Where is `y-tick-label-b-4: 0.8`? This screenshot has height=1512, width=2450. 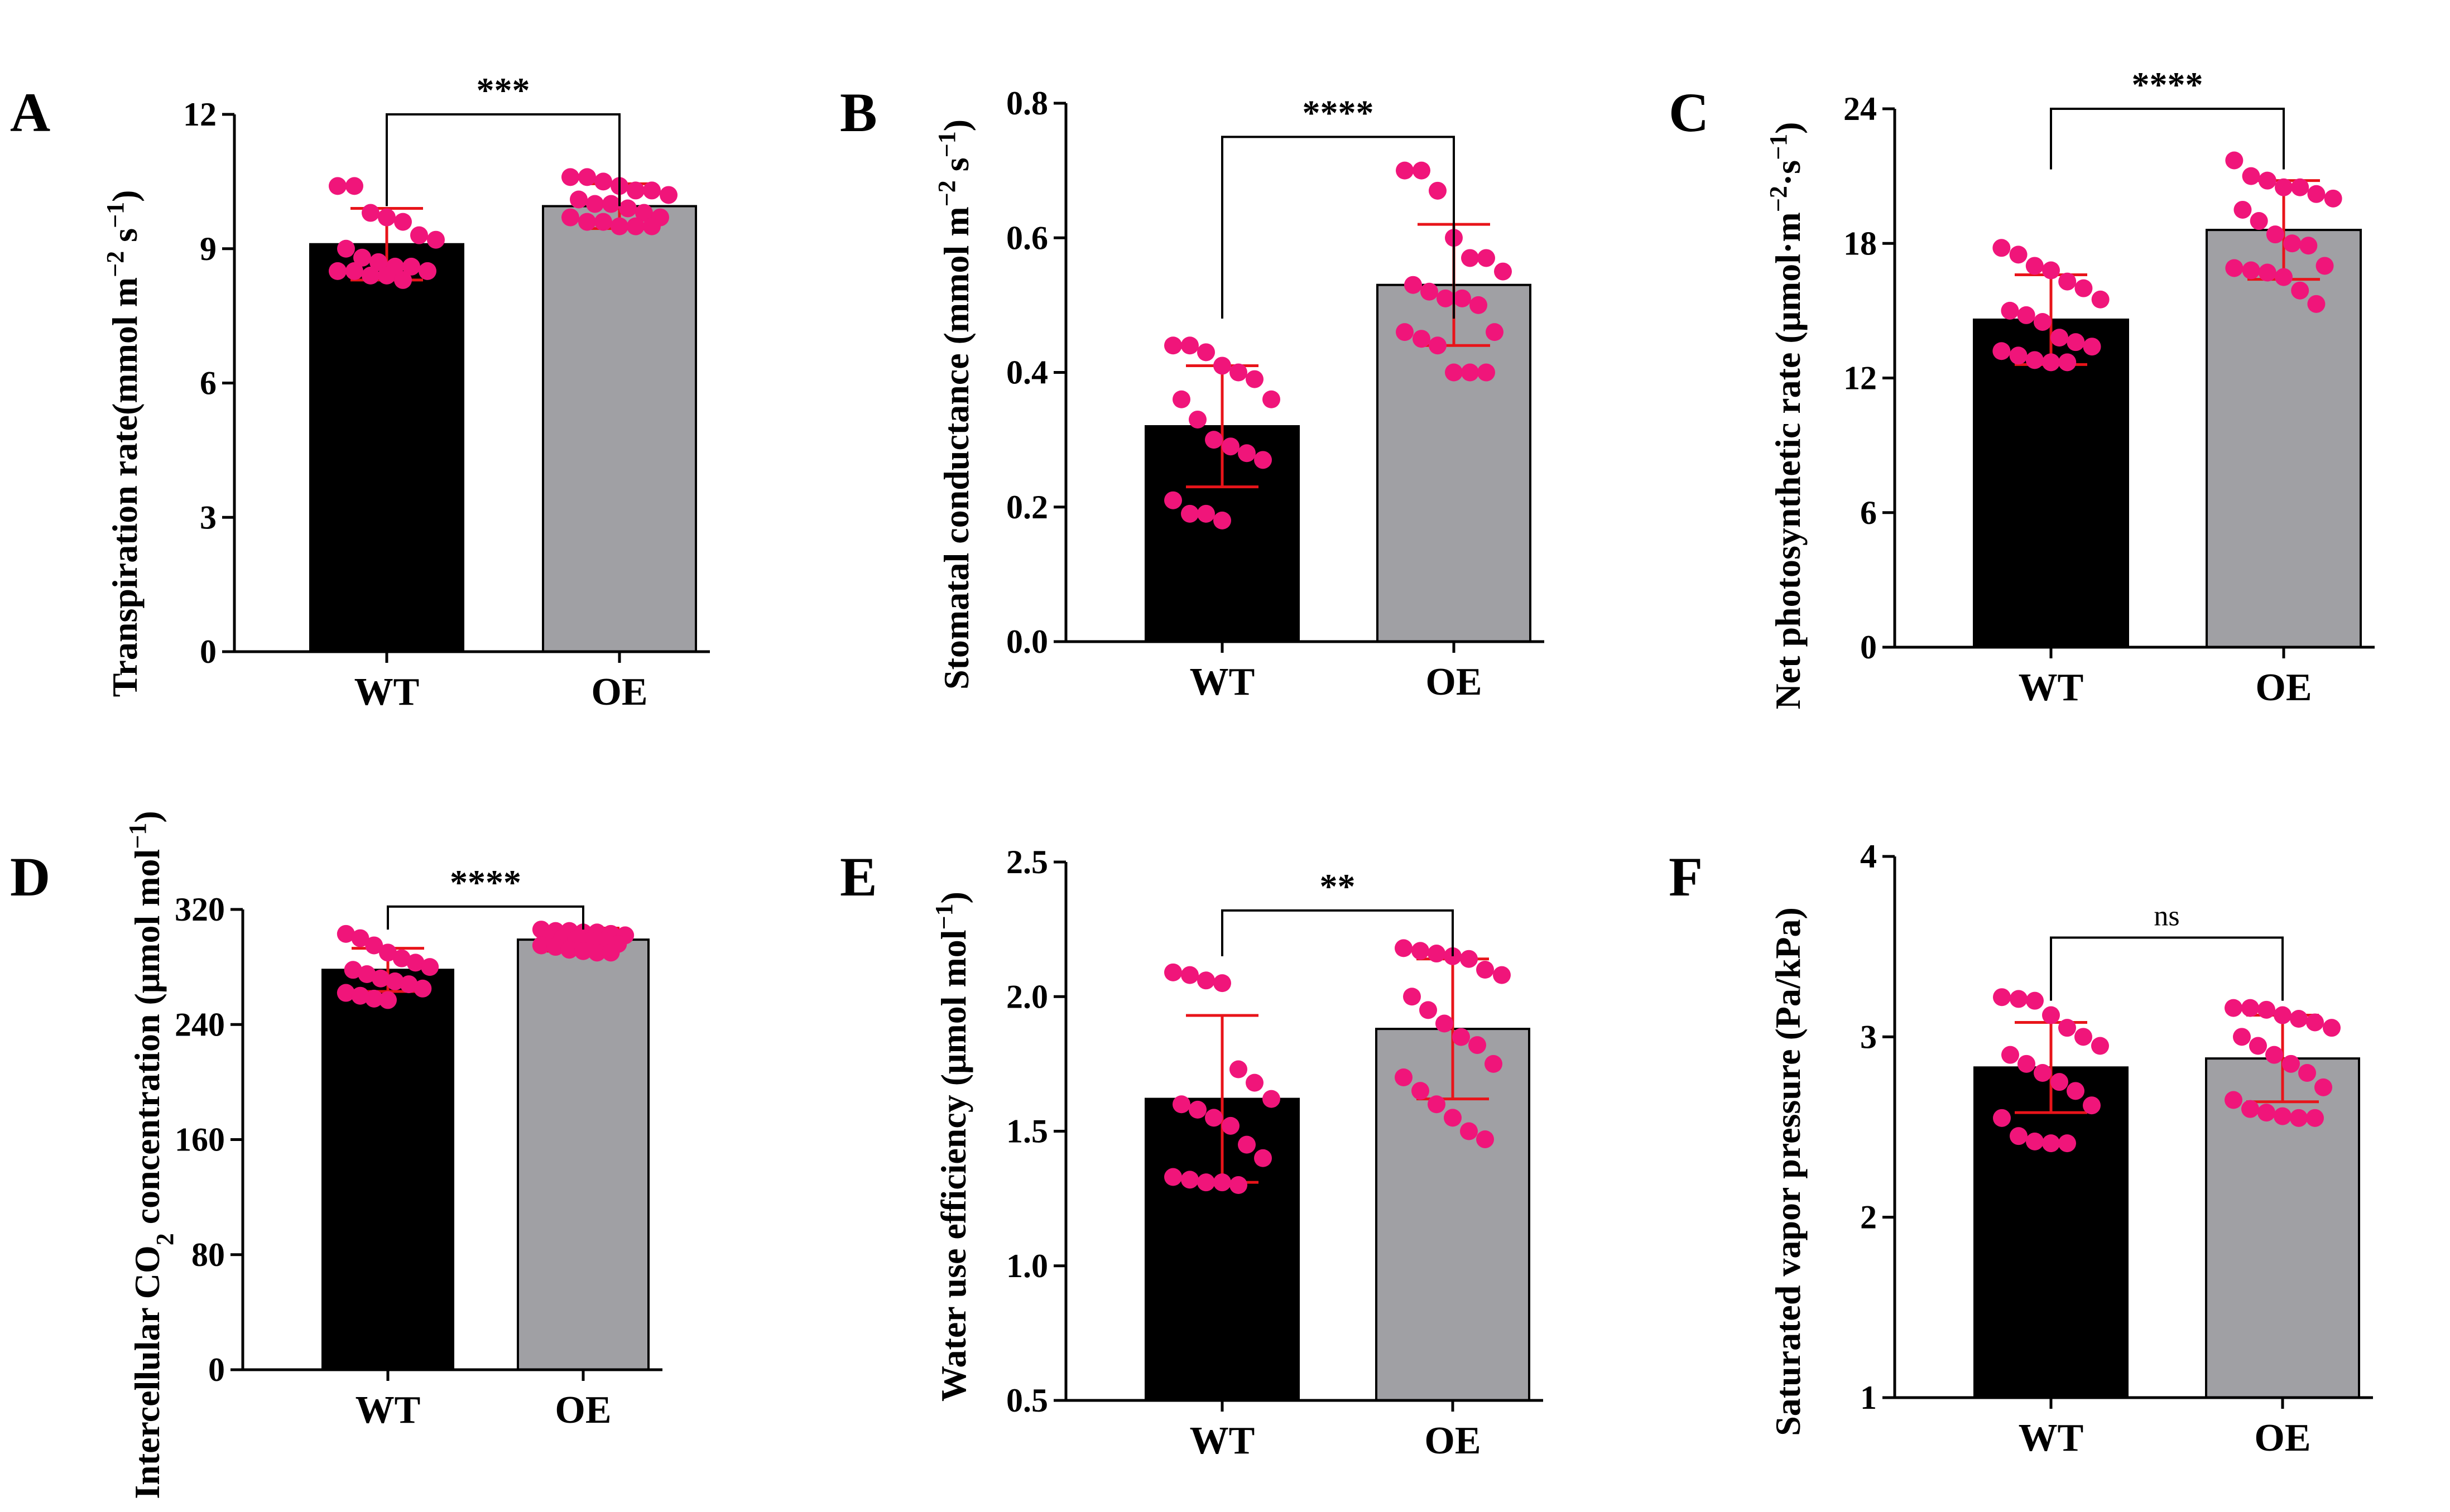
y-tick-label-b-4: 0.8 is located at coordinates (1027, 103).